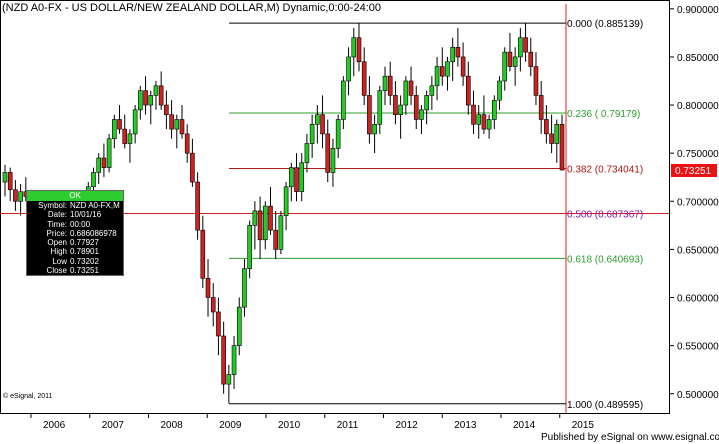 This screenshot has height=444, width=719. Describe the element at coordinates (289, 425) in the screenshot. I see `x-tick-label: 2010` at that location.